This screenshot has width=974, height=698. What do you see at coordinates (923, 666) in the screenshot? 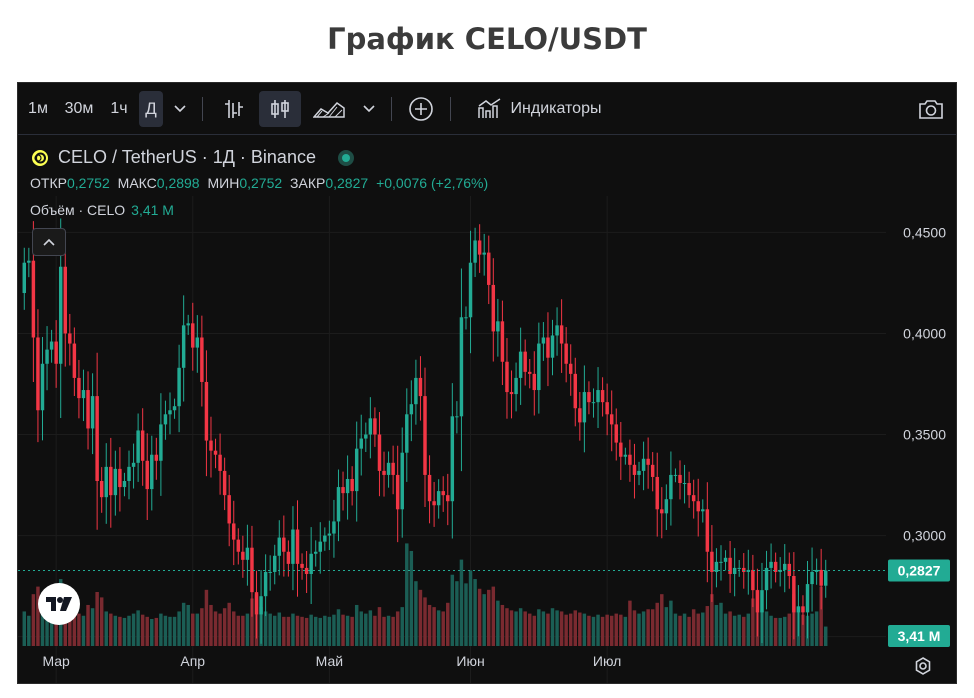
I see `chart-settings-button` at bounding box center [923, 666].